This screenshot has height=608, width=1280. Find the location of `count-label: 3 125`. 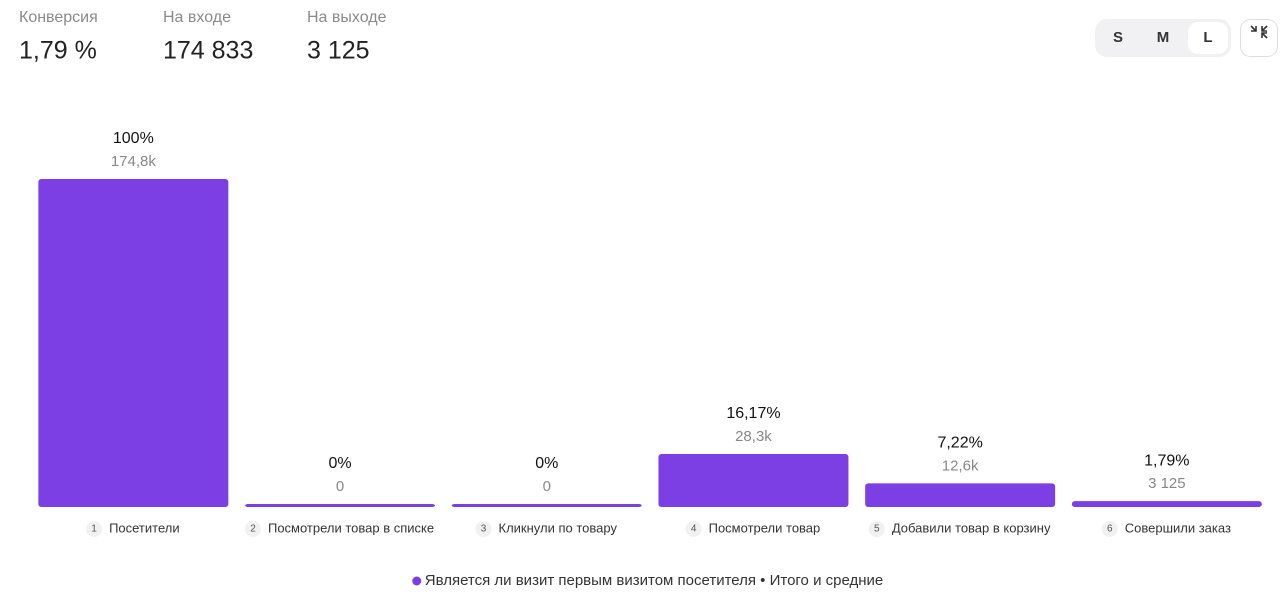

count-label: 3 125 is located at coordinates (1167, 483).